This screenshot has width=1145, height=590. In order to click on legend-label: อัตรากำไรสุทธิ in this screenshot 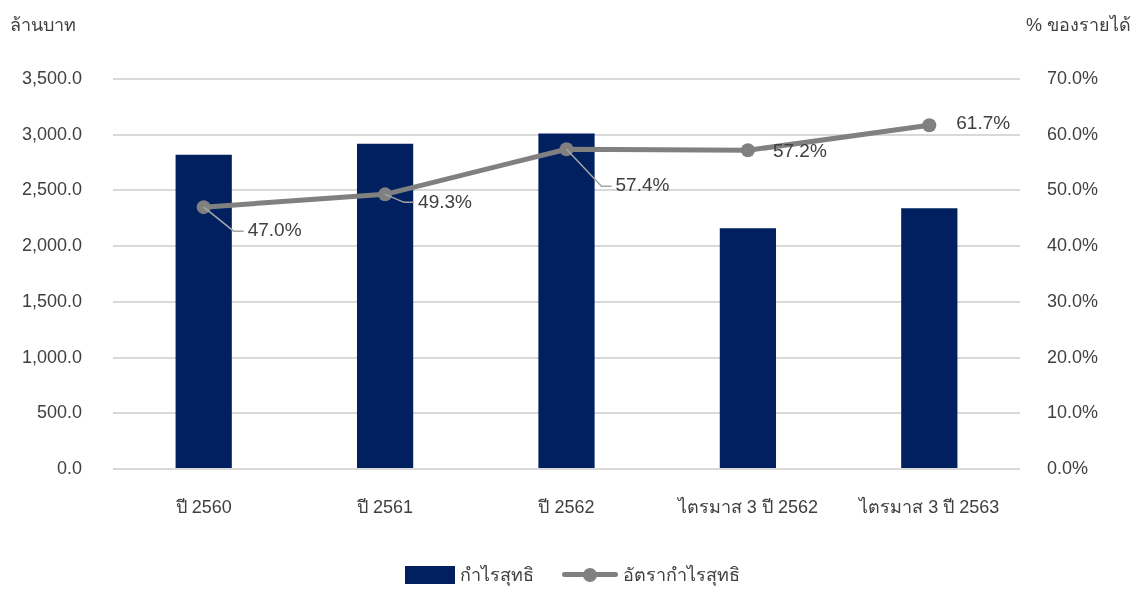, I will do `click(681, 576)`.